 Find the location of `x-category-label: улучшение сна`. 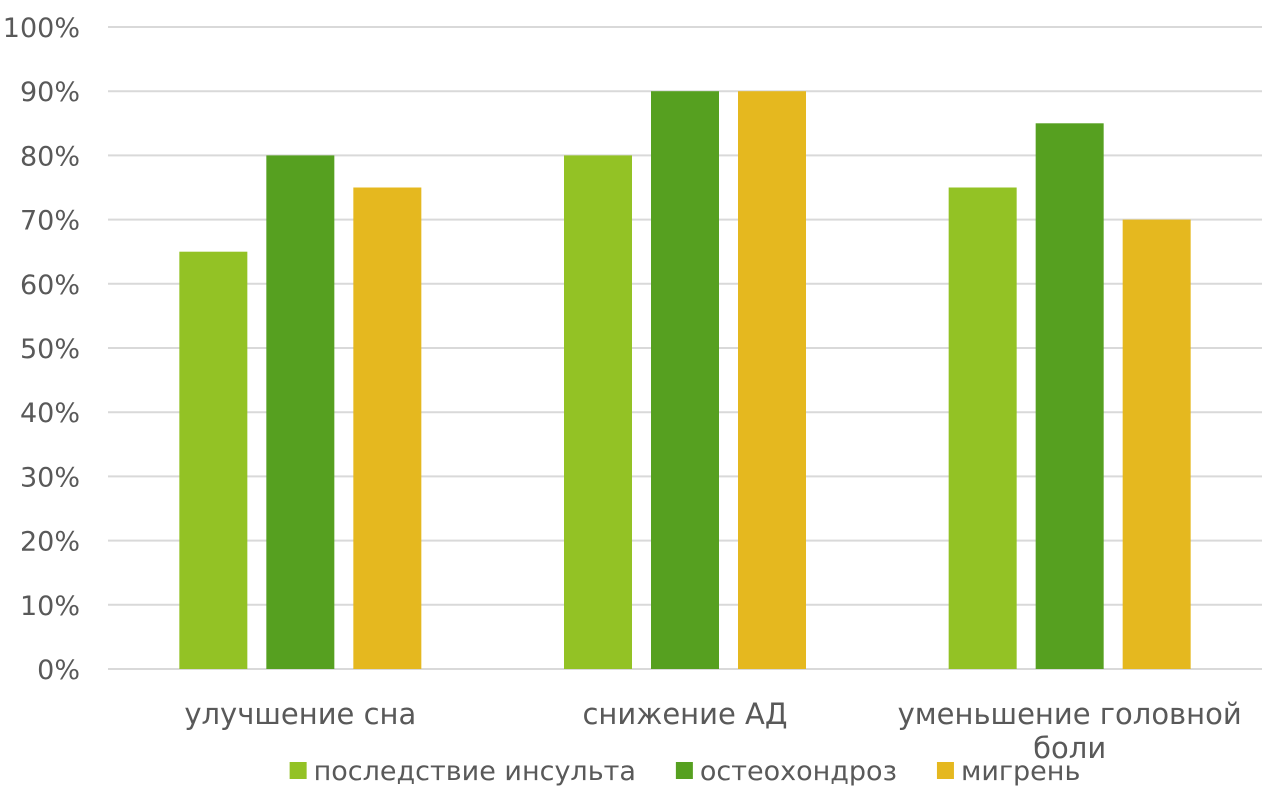

x-category-label: улучшение сна is located at coordinates (300, 714).